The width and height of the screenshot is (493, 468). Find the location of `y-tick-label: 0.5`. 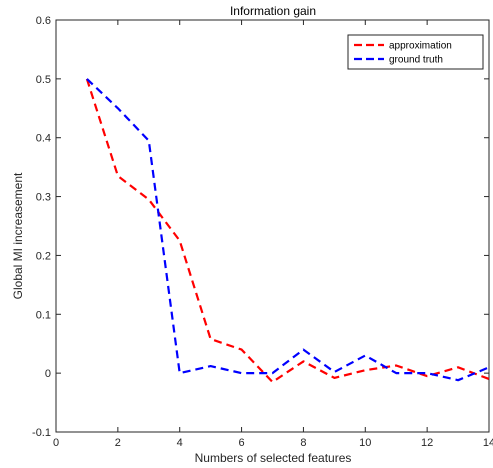

y-tick-label: 0.5 is located at coordinates (43, 80).